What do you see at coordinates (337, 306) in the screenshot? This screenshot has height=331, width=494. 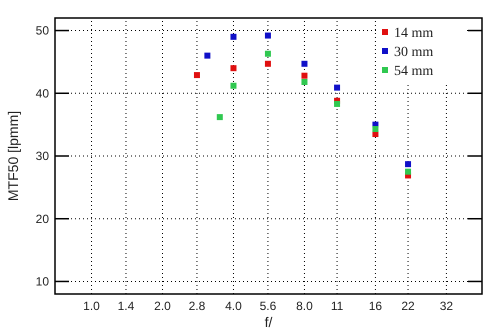 I see `x-tick-label: 11` at bounding box center [337, 306].